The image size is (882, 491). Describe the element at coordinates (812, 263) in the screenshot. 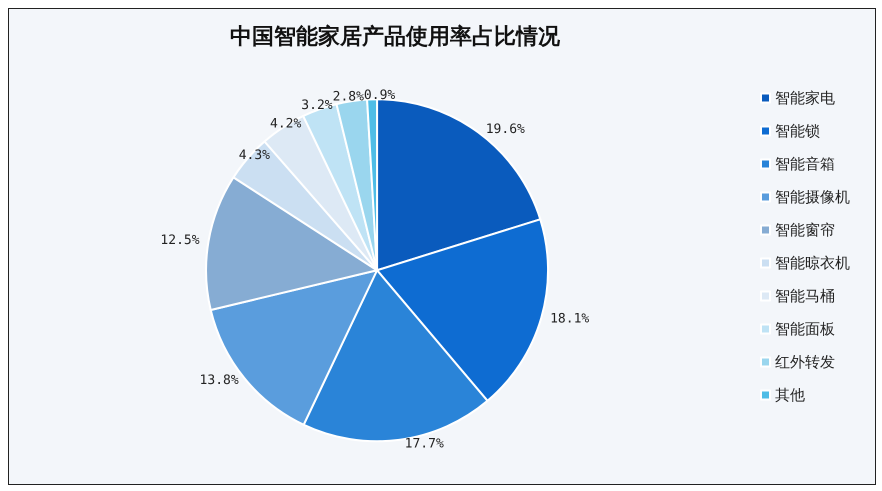

I see `legend-label: 智能晾衣机` at that location.